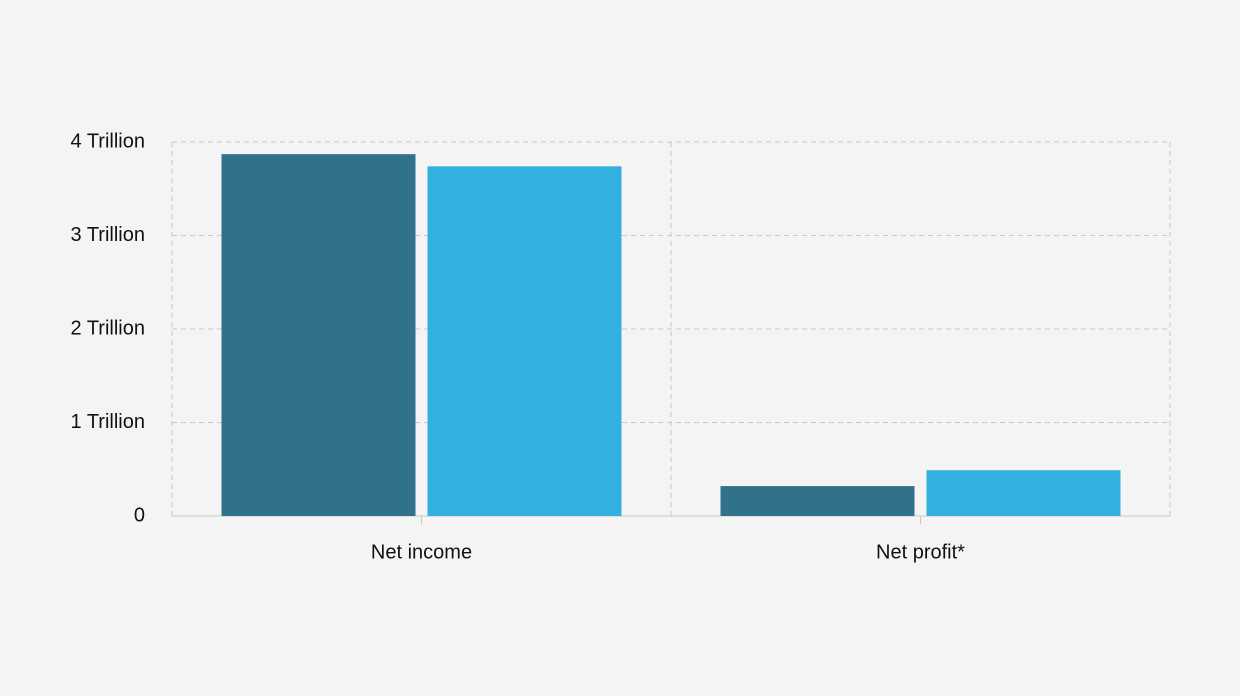  I want to click on y-tick-label: 4 Trillion, so click(108, 141).